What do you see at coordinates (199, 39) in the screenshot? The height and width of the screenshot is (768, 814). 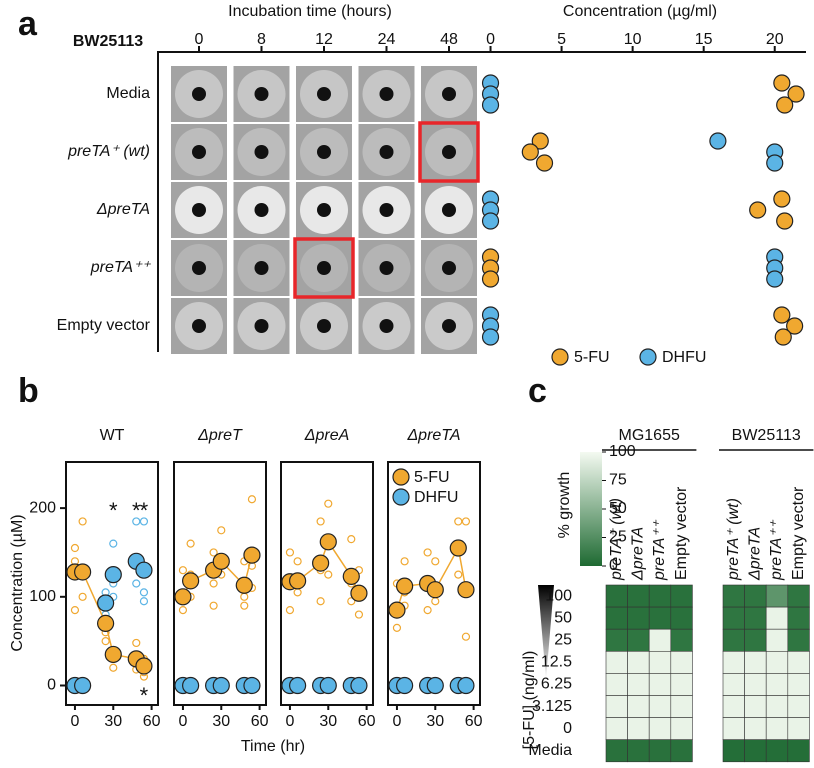 I see `column-label: 0` at bounding box center [199, 39].